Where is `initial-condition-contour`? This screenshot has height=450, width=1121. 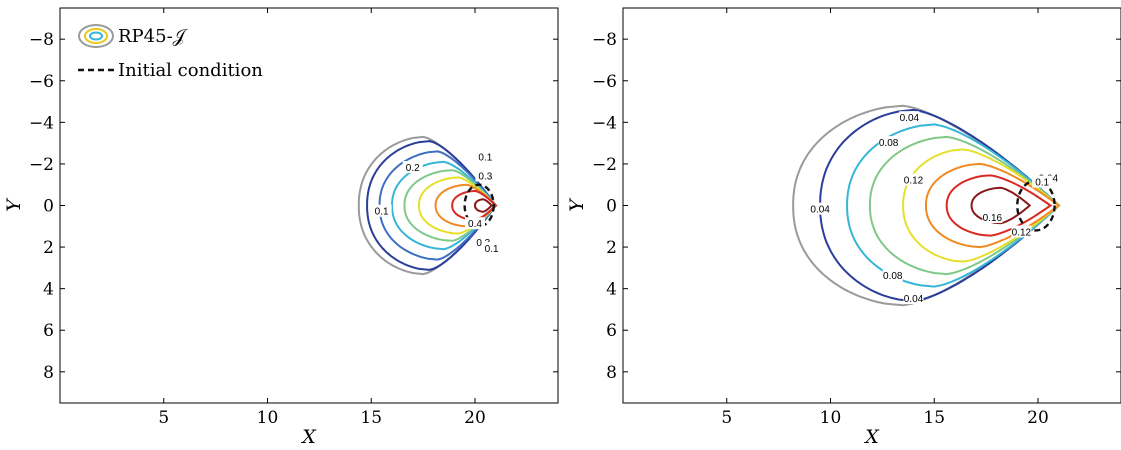 initial-condition-contour is located at coordinates (479, 205).